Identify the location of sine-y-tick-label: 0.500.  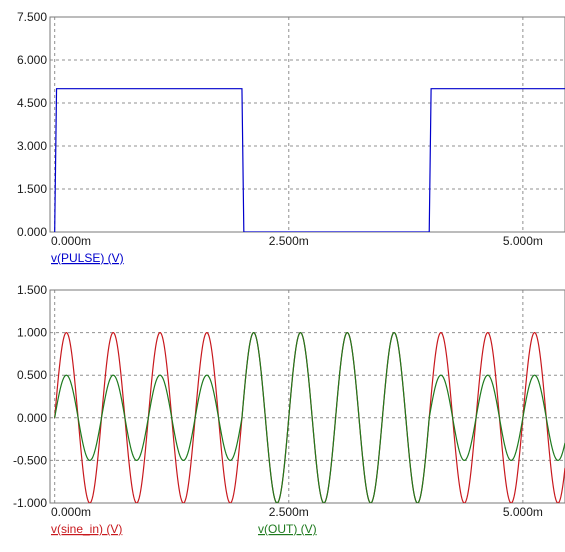
(32, 375).